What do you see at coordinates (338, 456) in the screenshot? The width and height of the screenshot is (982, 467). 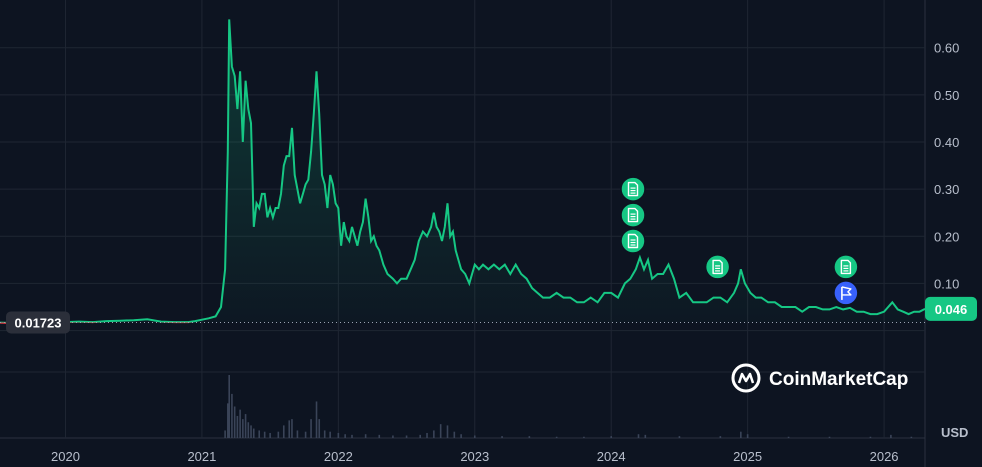 I see `x-tick-label: 2022` at bounding box center [338, 456].